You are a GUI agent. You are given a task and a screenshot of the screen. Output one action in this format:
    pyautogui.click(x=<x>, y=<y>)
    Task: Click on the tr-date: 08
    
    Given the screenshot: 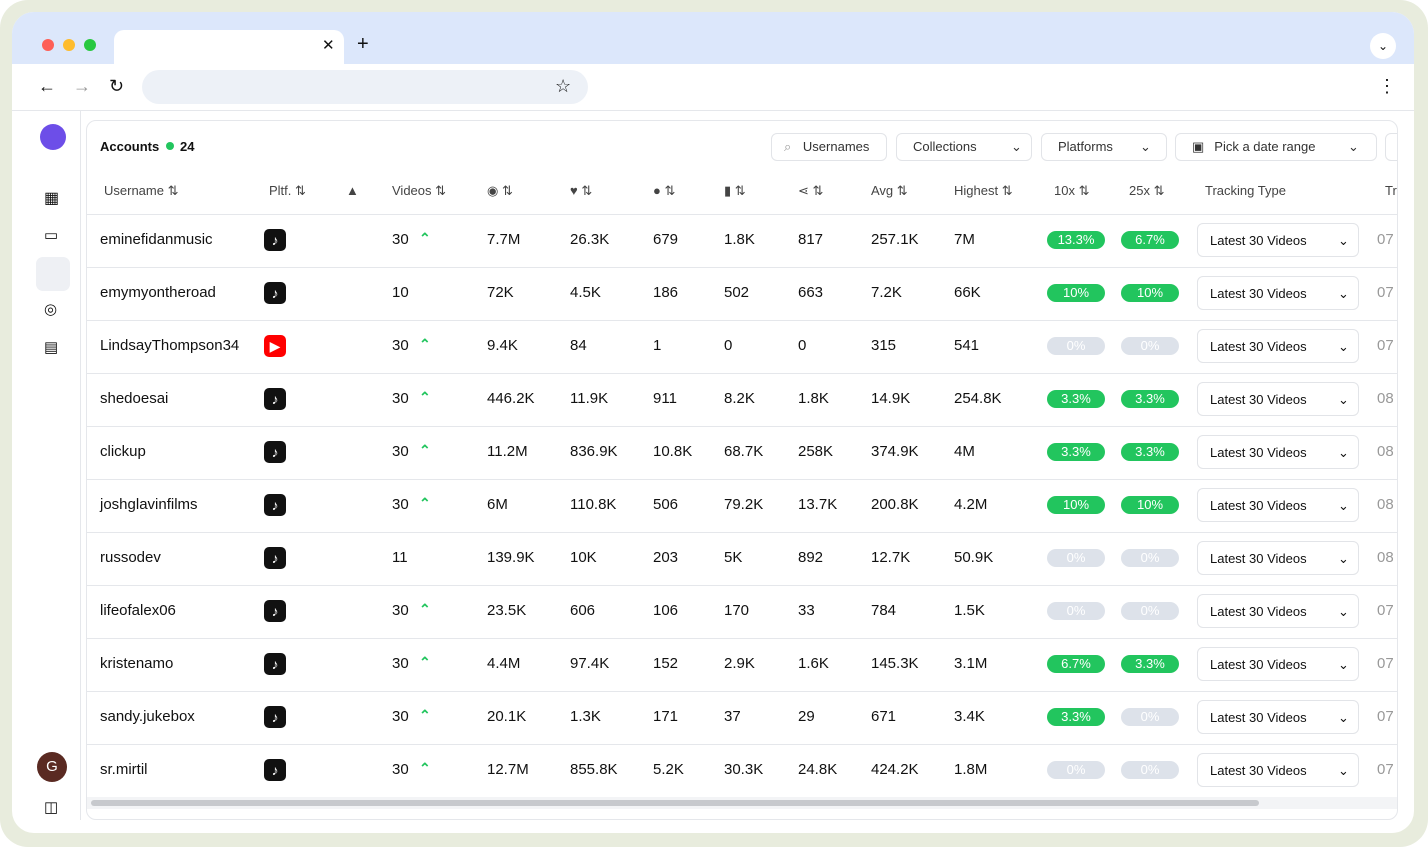 What is the action you would take?
    pyautogui.click(x=1385, y=398)
    